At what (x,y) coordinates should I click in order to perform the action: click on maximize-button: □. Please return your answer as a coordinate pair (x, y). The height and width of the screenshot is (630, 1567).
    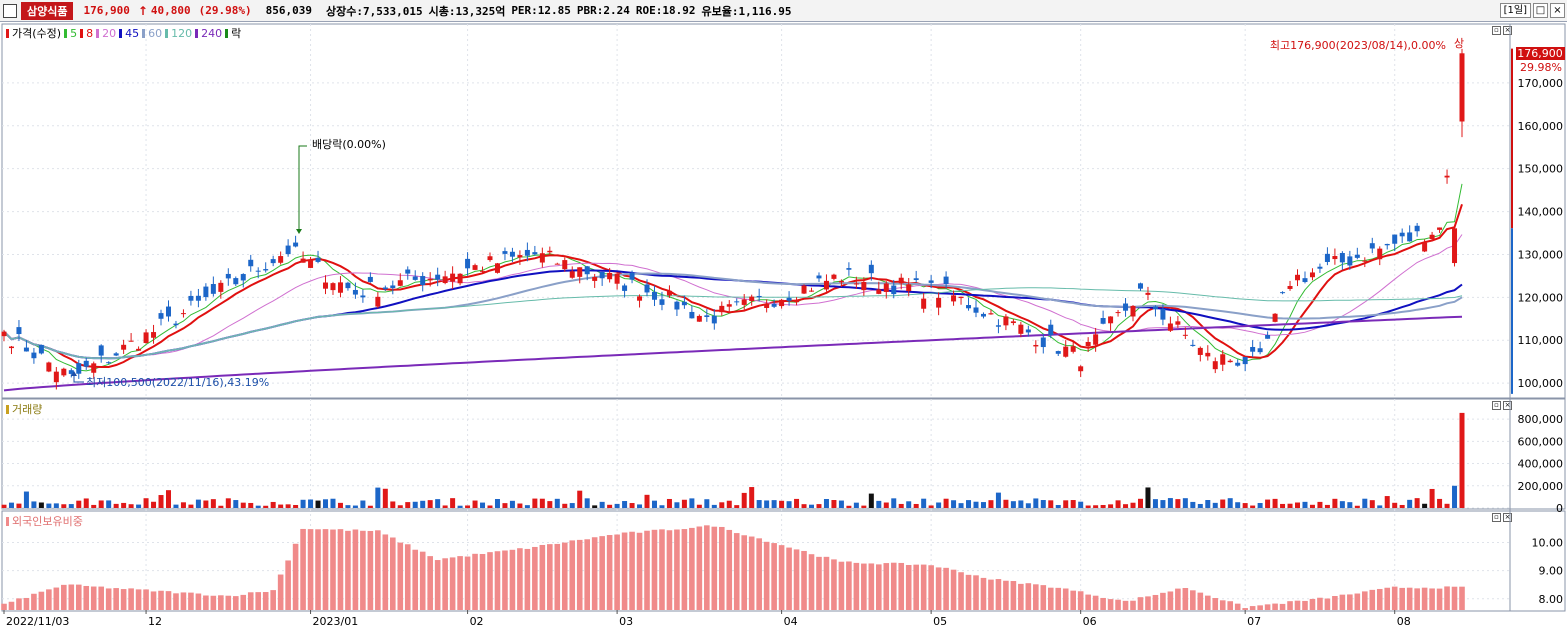
    Looking at the image, I should click on (1540, 10).